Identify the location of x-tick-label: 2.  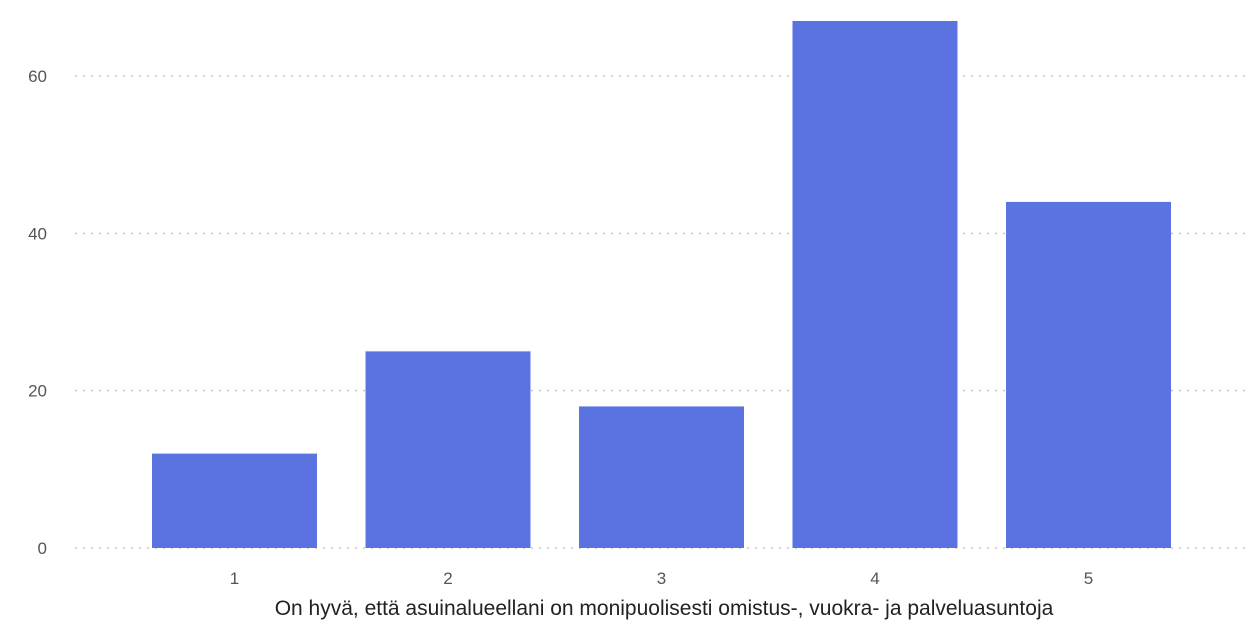
(447, 578).